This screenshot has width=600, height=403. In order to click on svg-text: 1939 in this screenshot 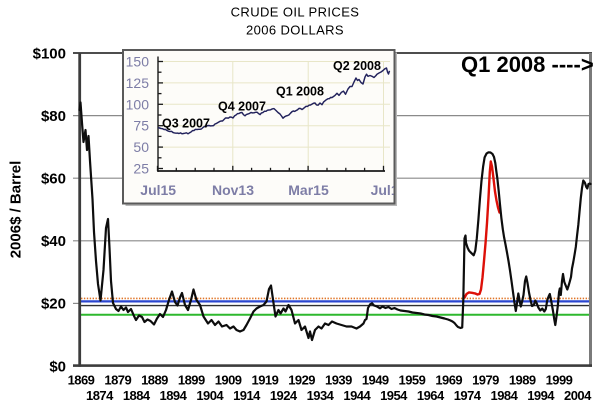, I will do `click(338, 379)`.